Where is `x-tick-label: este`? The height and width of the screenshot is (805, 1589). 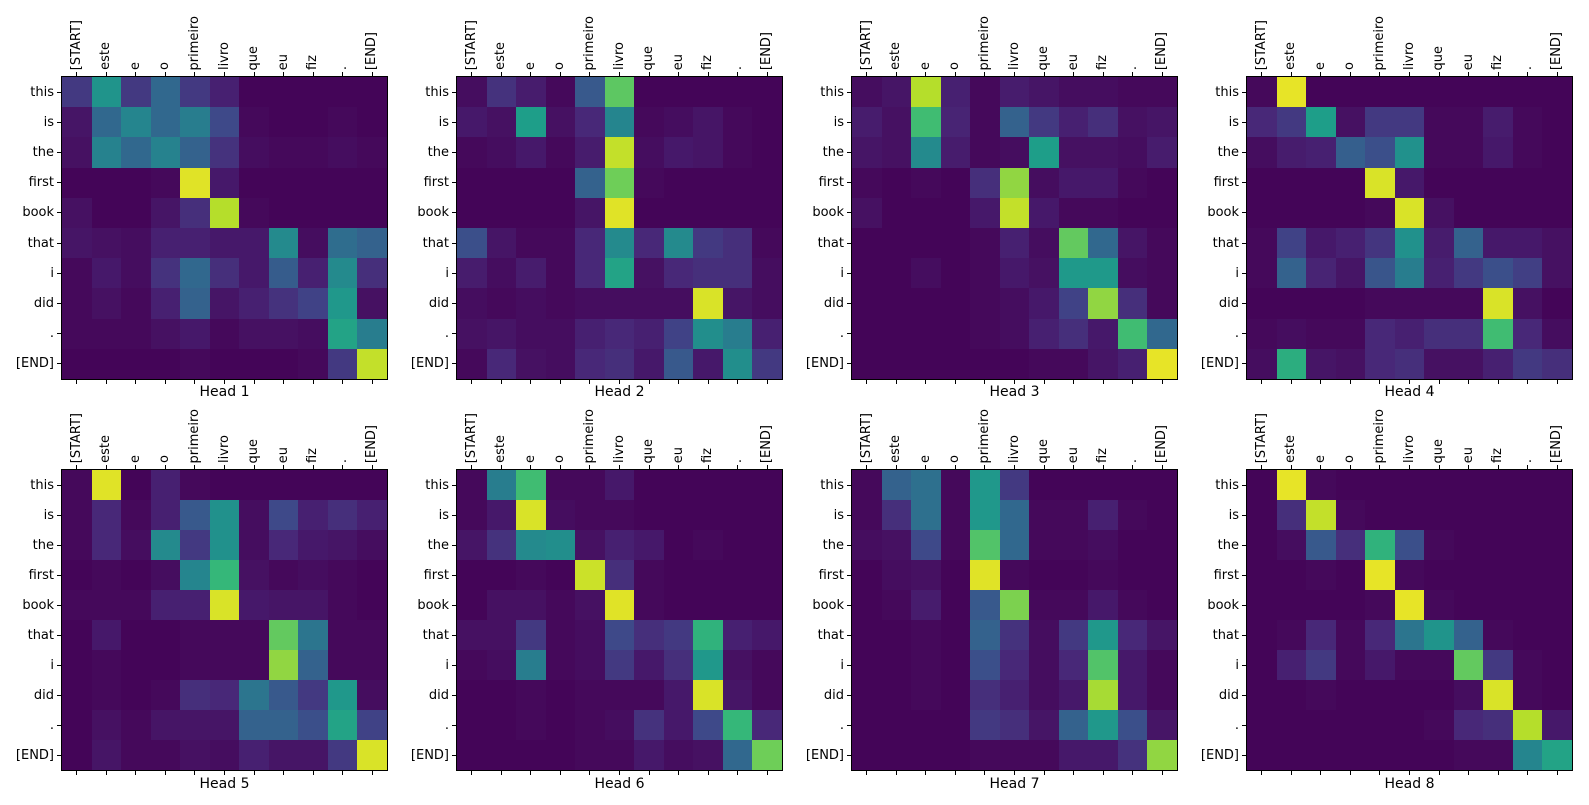
x-tick-label: este is located at coordinates (896, 56).